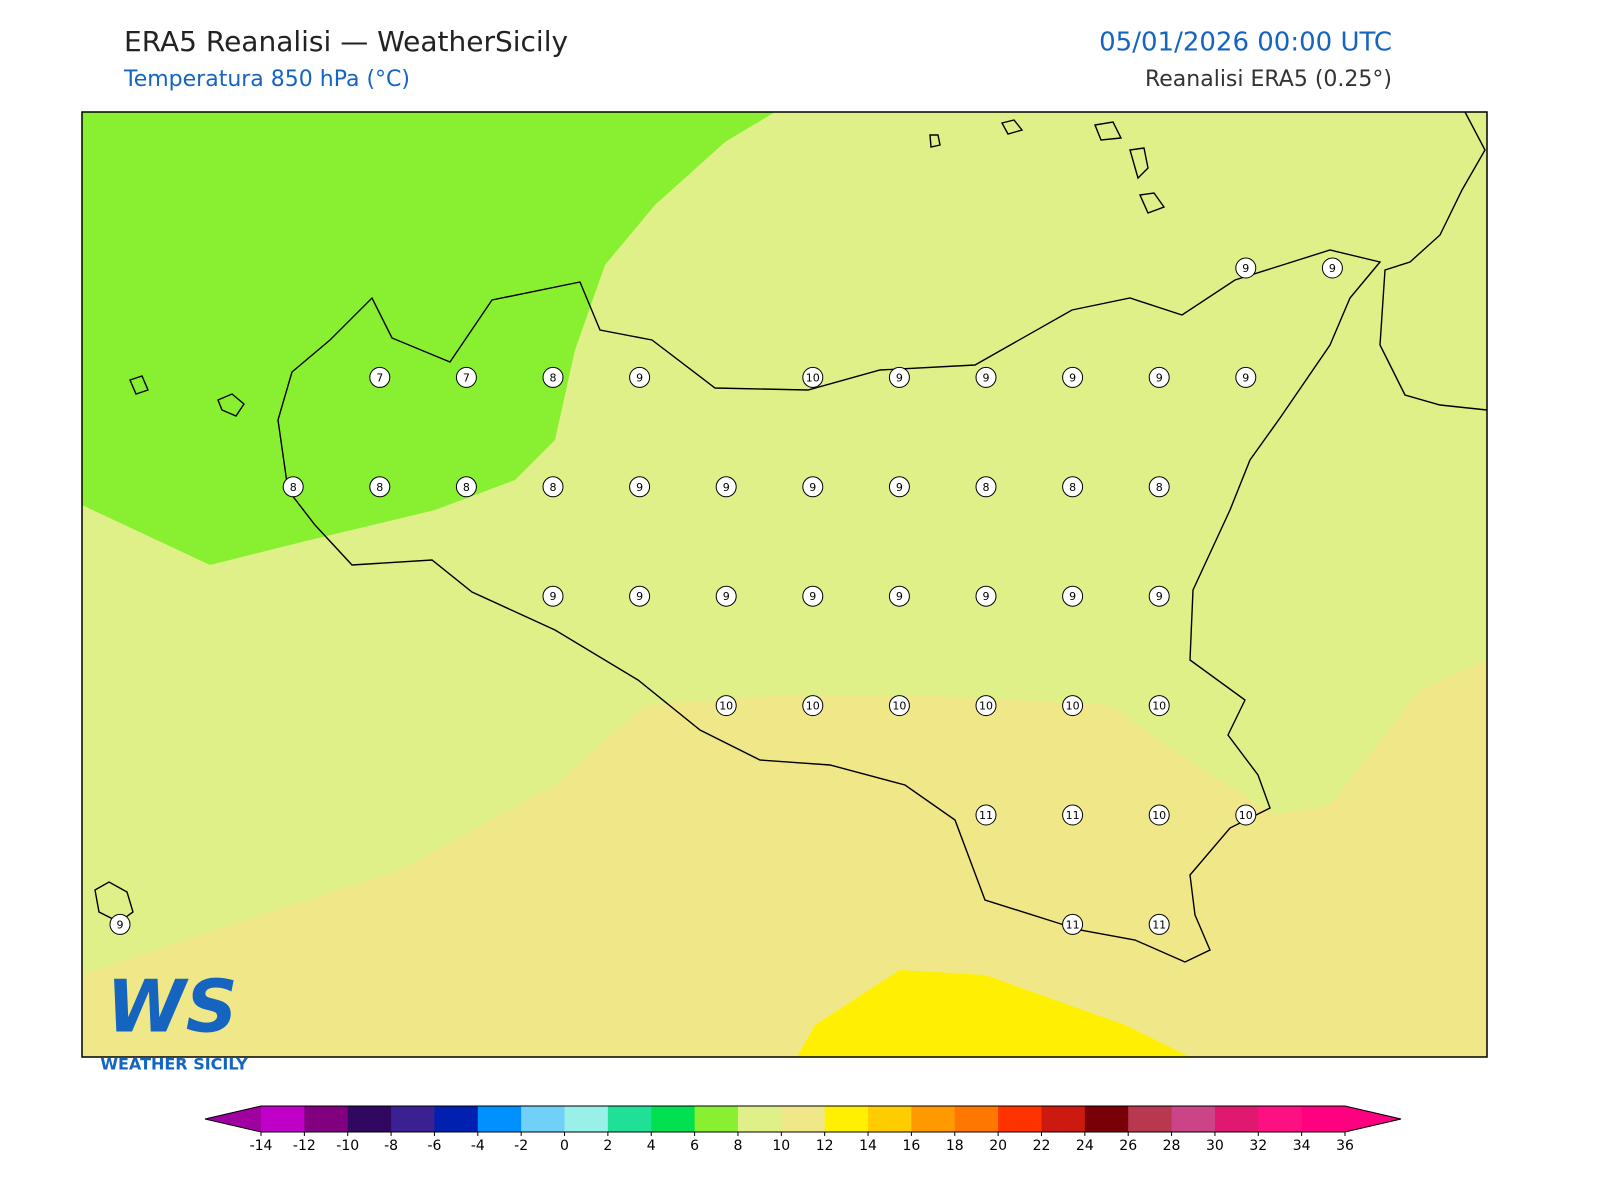 Image resolution: width=1600 pixels, height=1204 pixels. I want to click on title: ERA5 Reanalisi — WeatherSicily, so click(346, 41).